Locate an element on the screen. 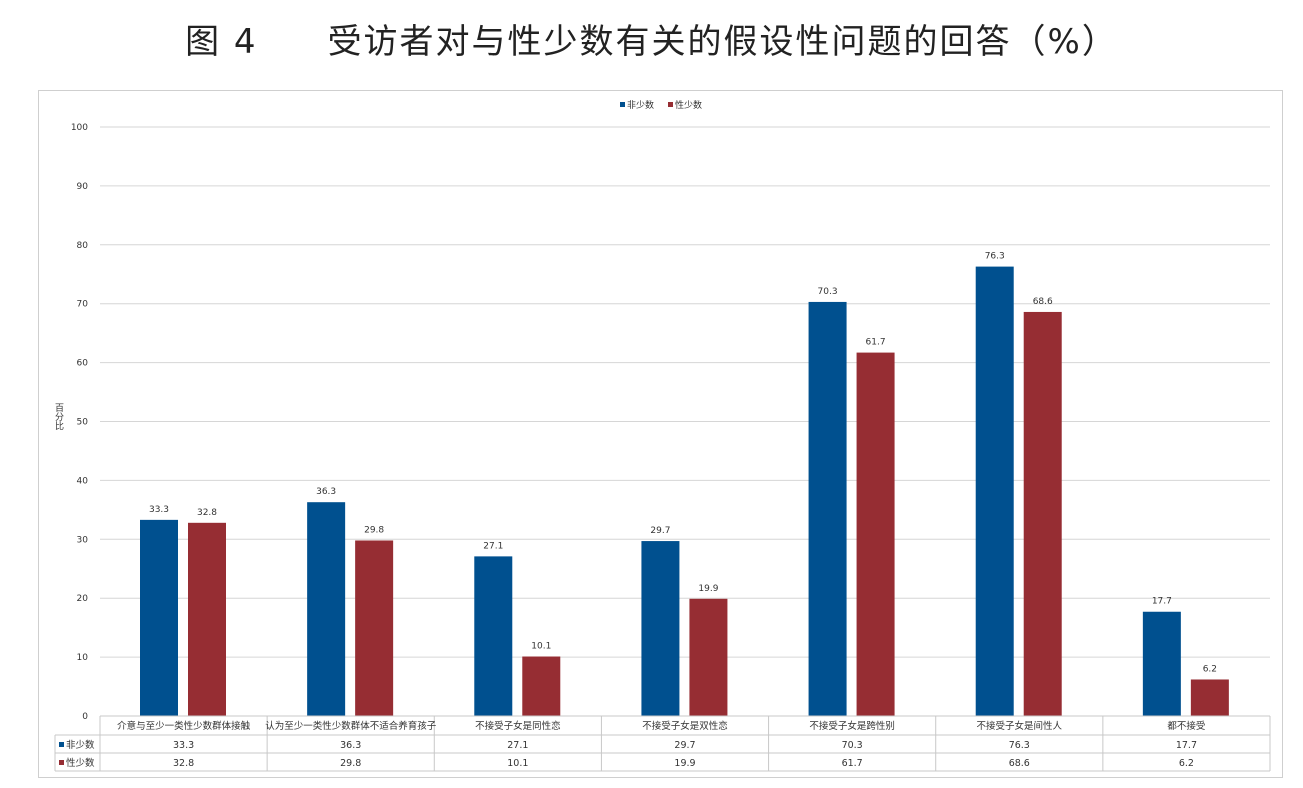 The width and height of the screenshot is (1303, 788). table-cell: 29.8 is located at coordinates (350, 763).